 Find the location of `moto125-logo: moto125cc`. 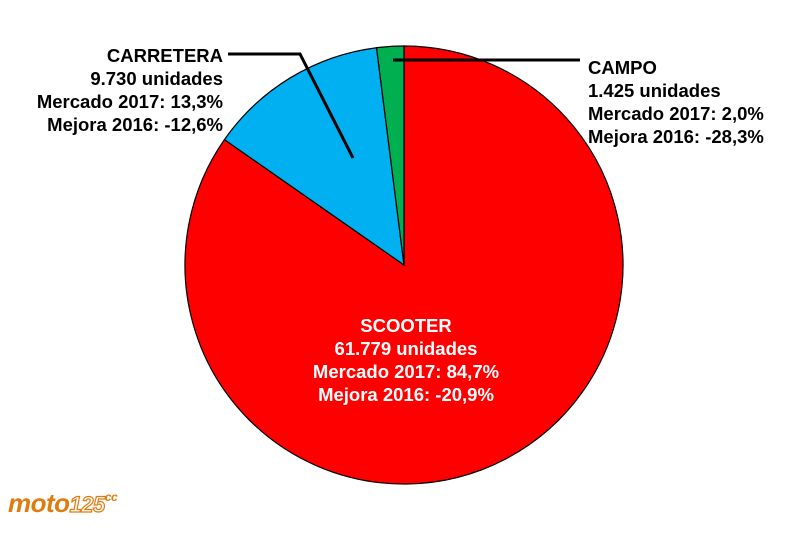

moto125-logo: moto125cc is located at coordinates (63, 503).